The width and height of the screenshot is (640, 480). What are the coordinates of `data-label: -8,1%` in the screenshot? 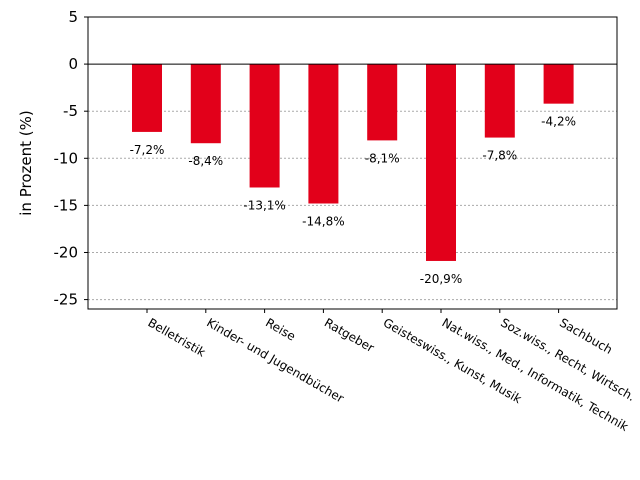 It's located at (382, 158).